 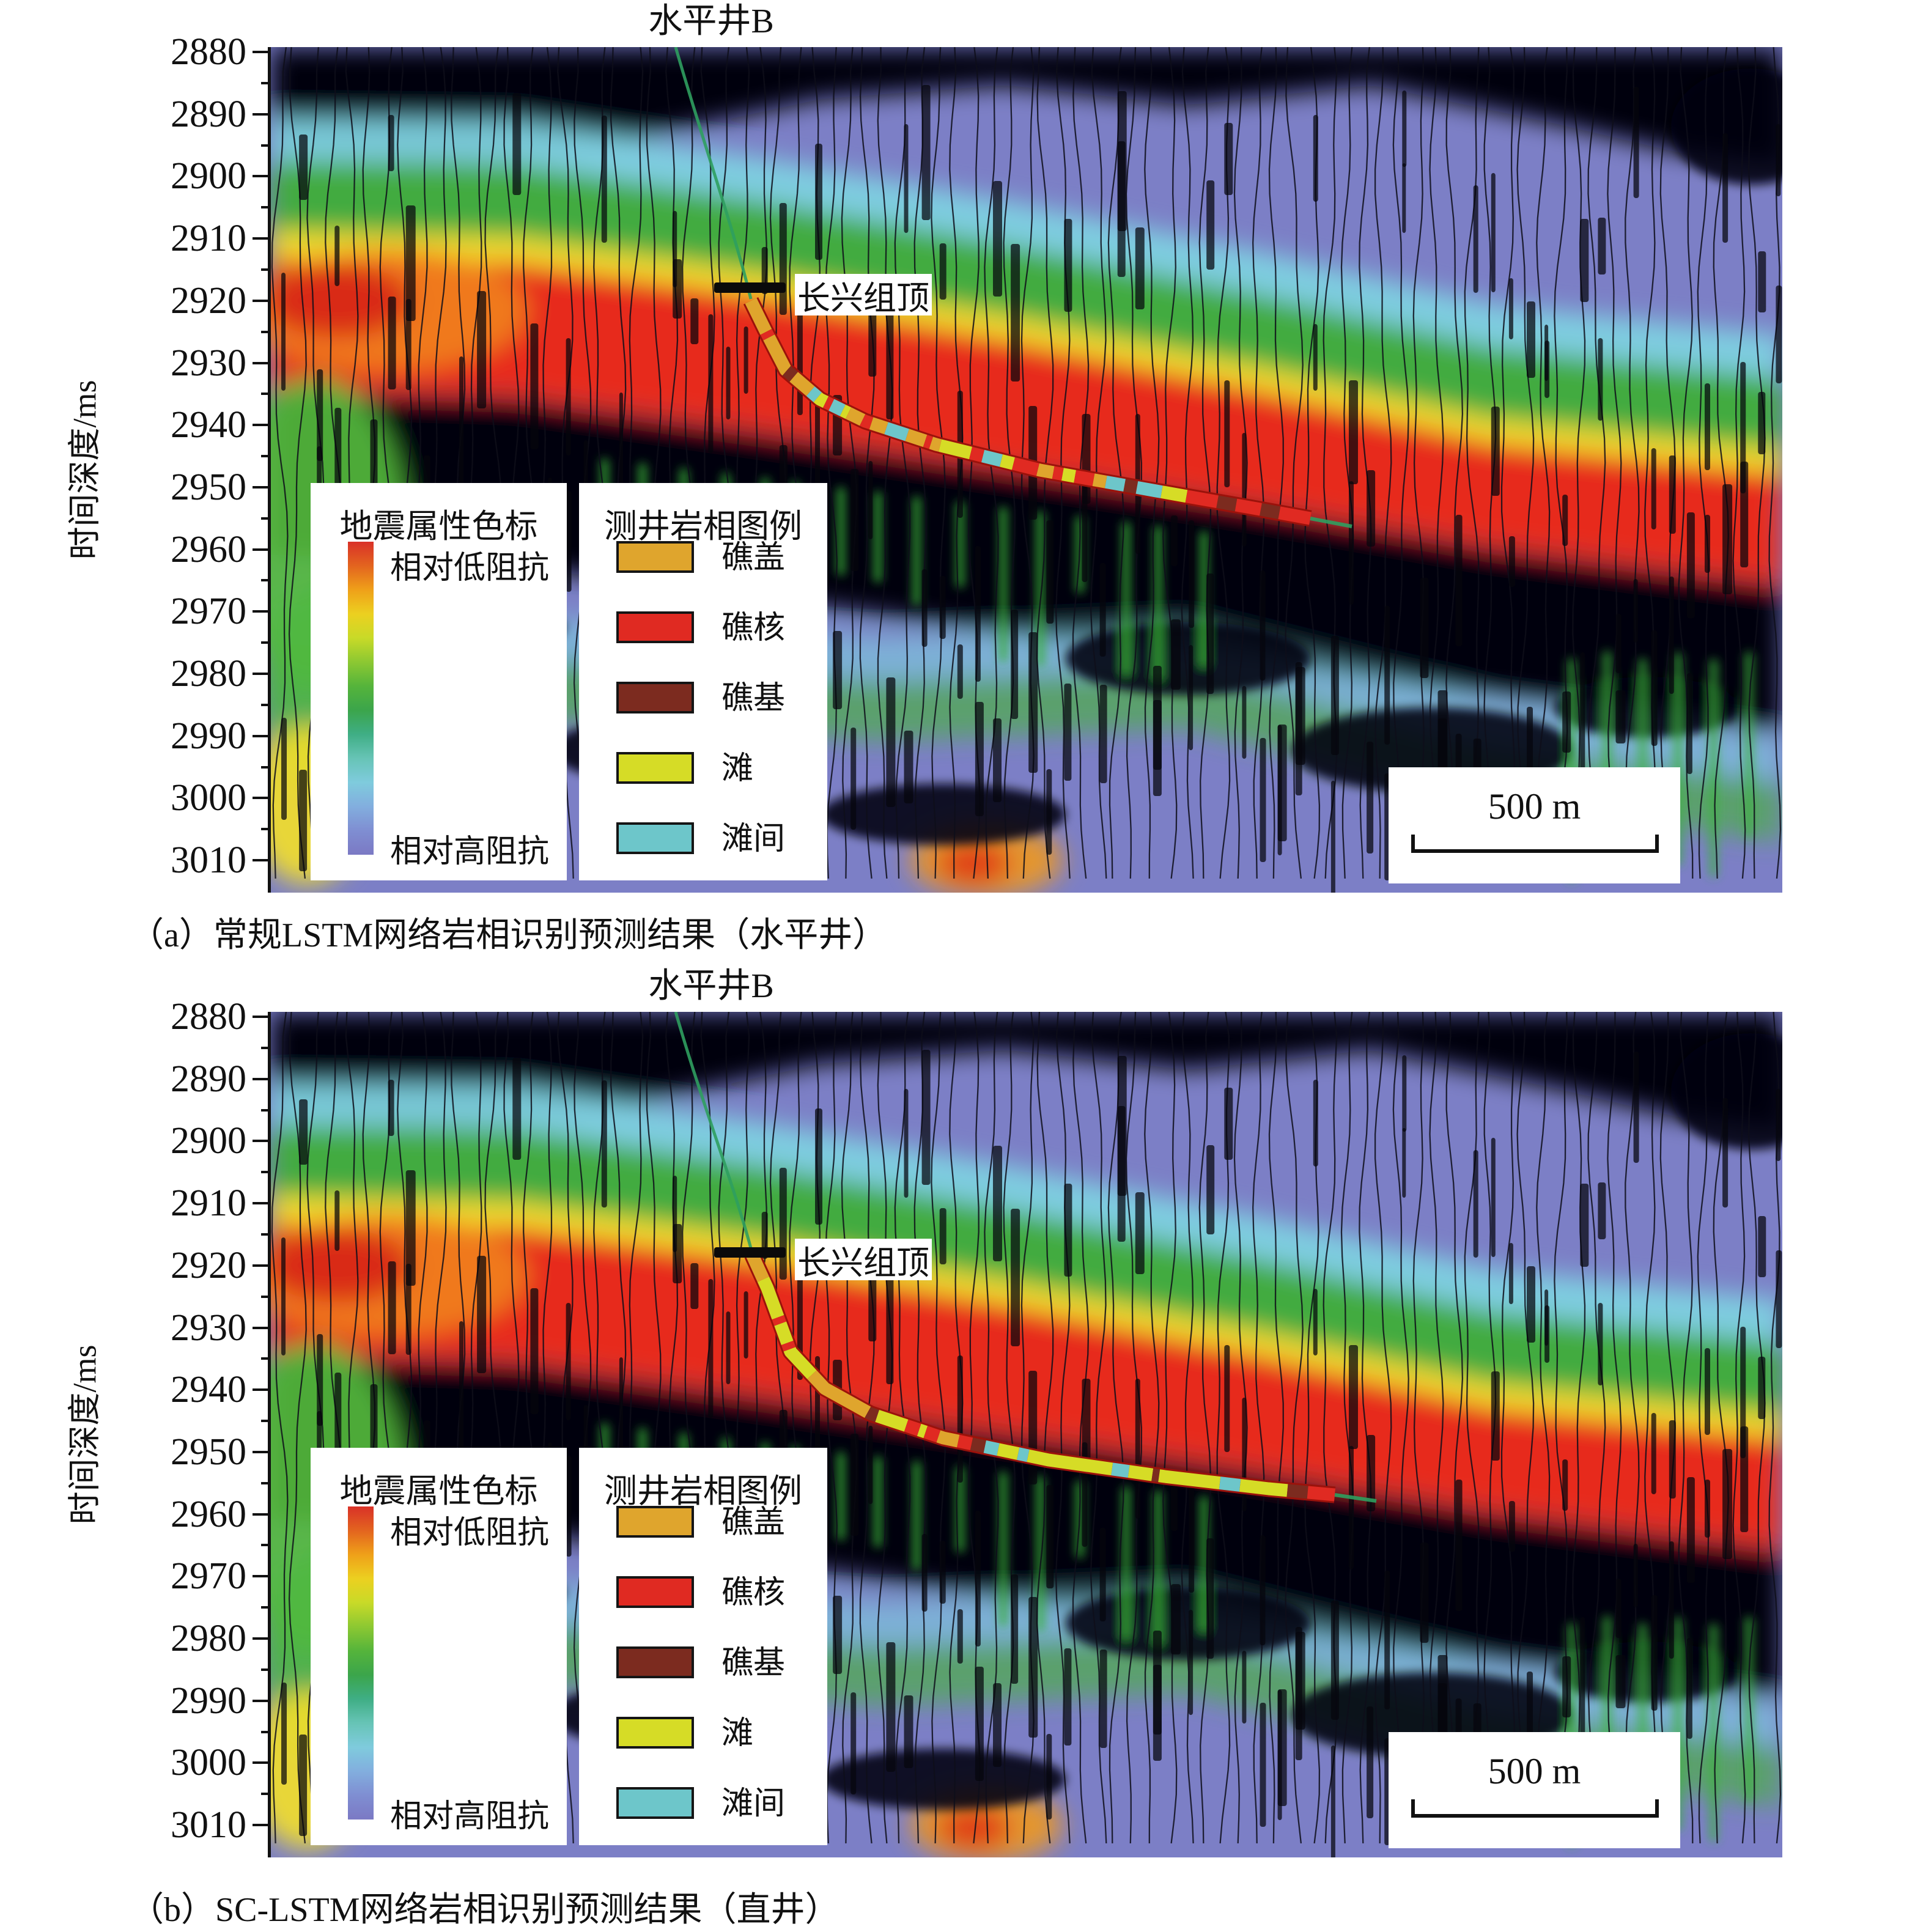 I want to click on facies-label-2: 礁核, so click(x=753, y=1593).